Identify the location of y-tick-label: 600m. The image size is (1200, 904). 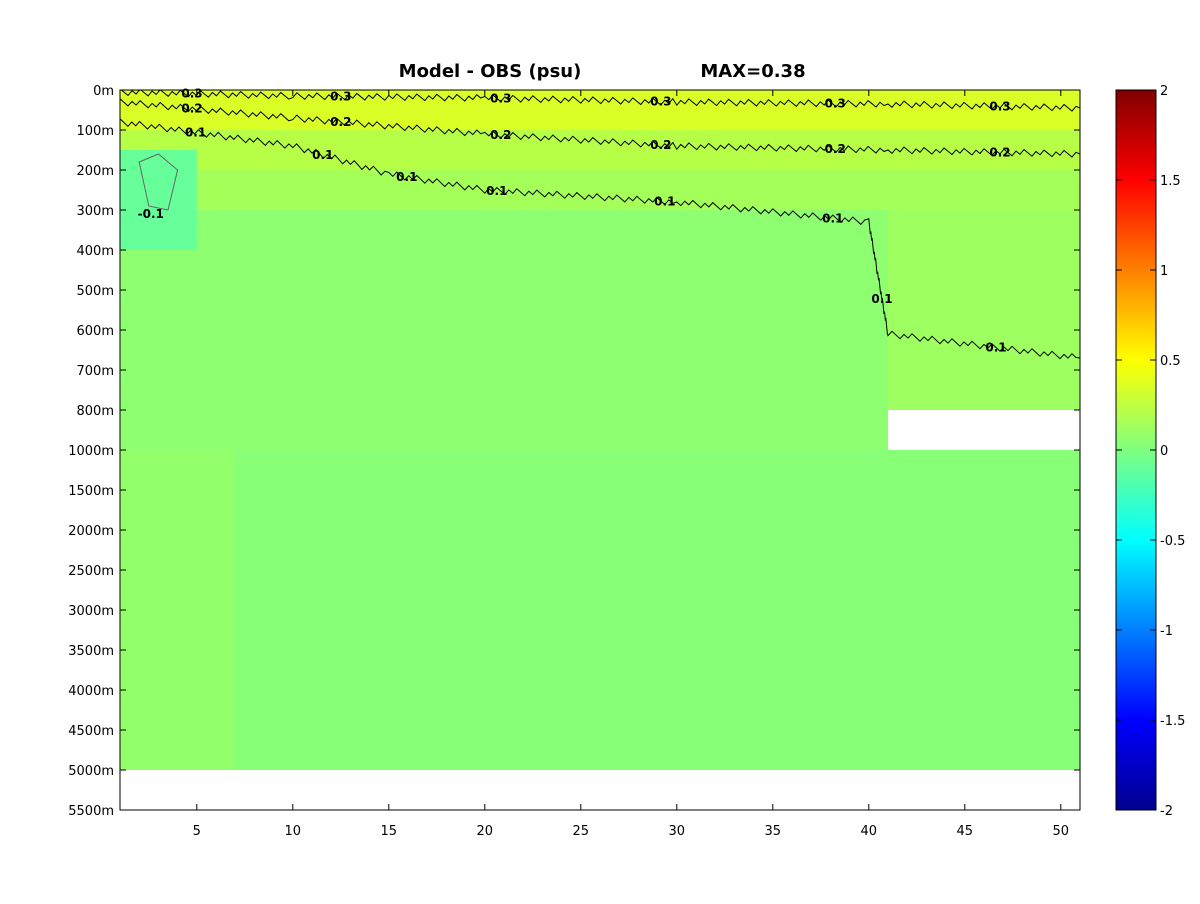
(95, 331).